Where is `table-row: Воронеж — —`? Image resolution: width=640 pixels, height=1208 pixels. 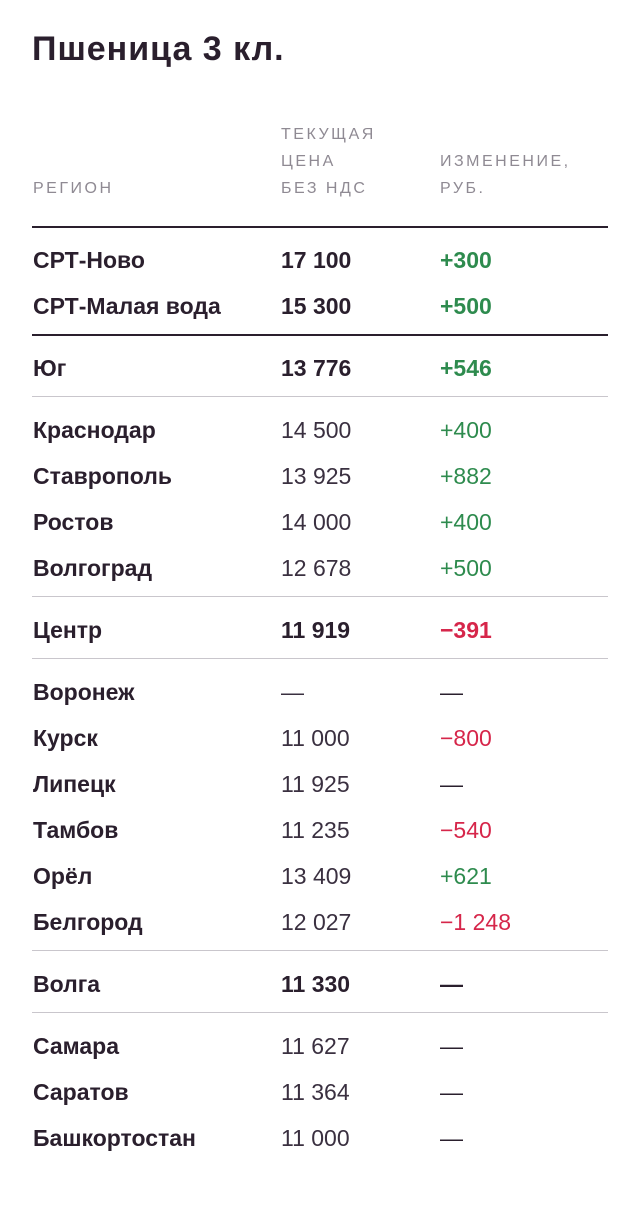
table-row: Воронеж — — is located at coordinates (320, 692).